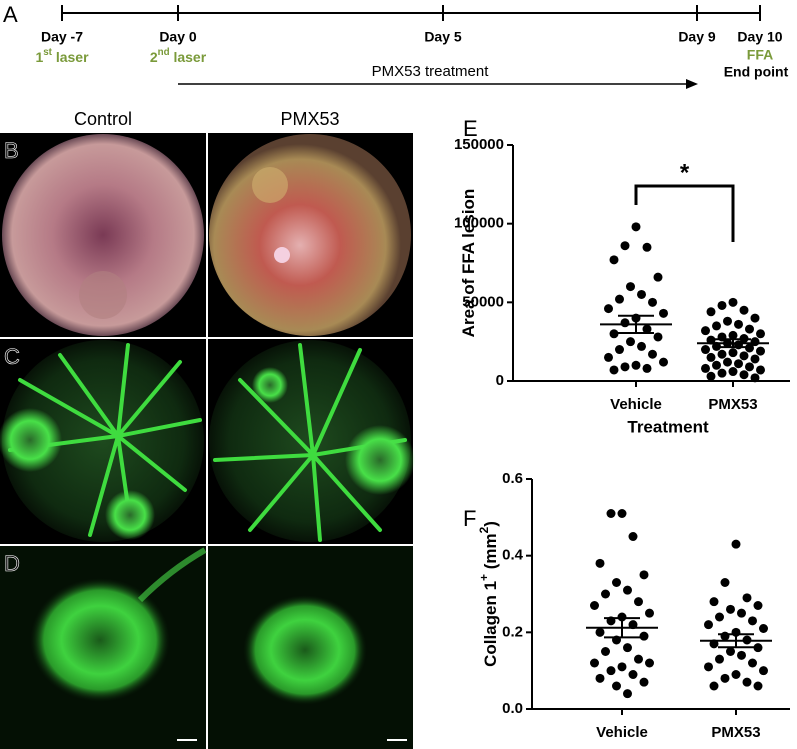 The width and height of the screenshot is (797, 749). Describe the element at coordinates (47, 52) in the screenshot. I see `superscript: st` at that location.